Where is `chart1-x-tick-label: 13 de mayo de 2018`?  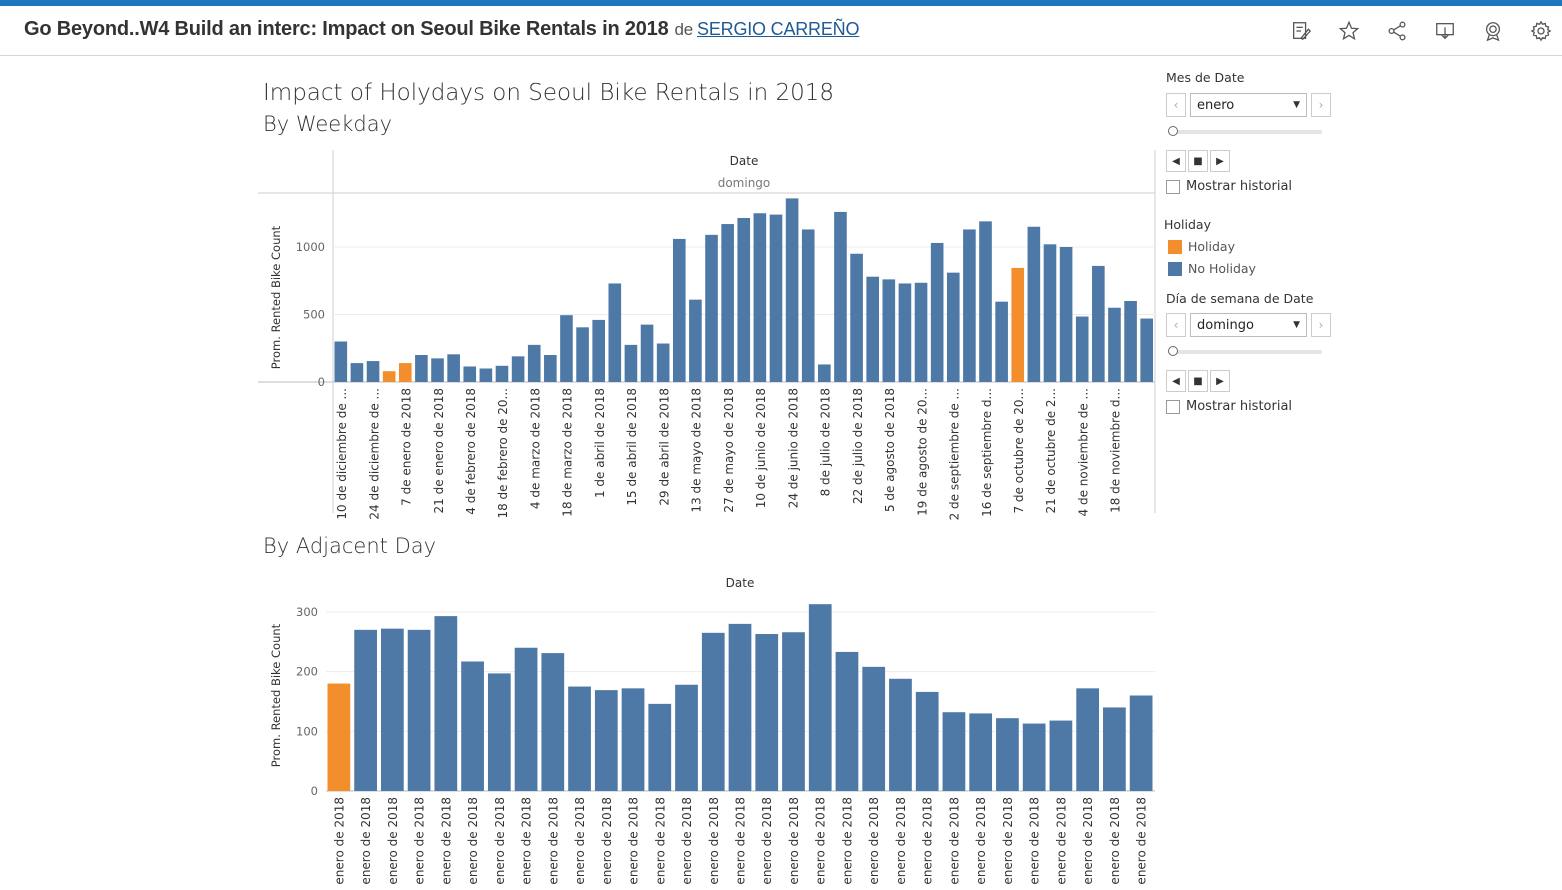 chart1-x-tick-label: 13 de mayo de 2018 is located at coordinates (697, 450).